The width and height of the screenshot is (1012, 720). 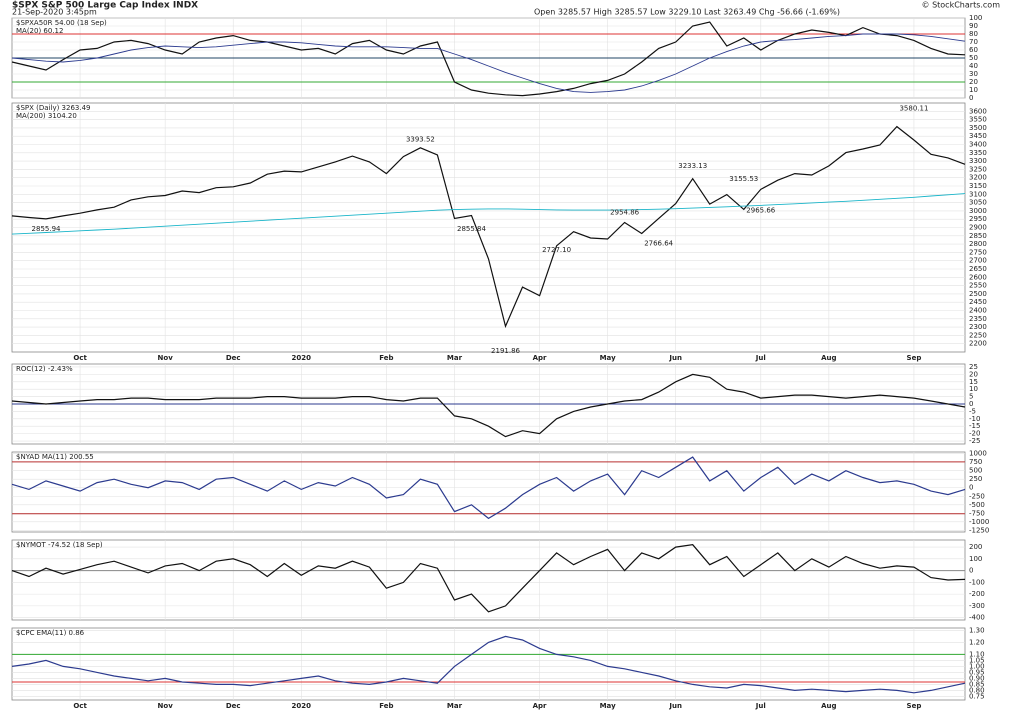 I want to click on y-tick-label: 80, so click(x=973, y=34).